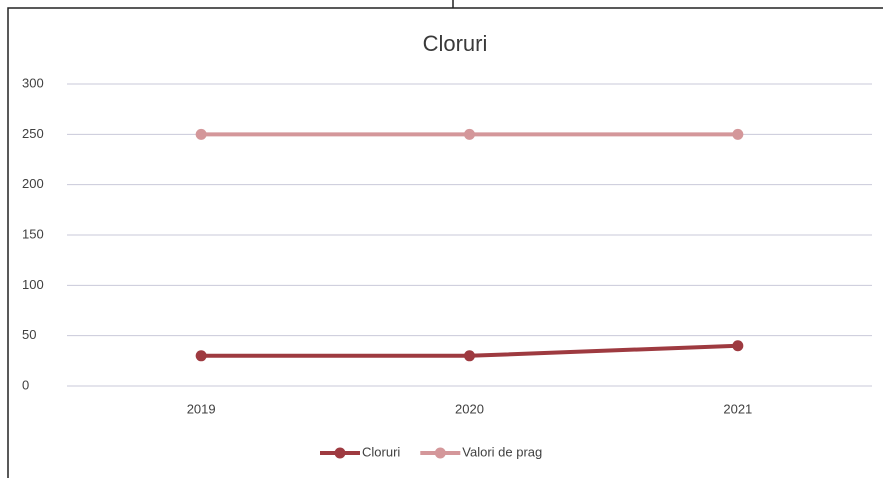  I want to click on y-tick-label: 300, so click(33, 82).